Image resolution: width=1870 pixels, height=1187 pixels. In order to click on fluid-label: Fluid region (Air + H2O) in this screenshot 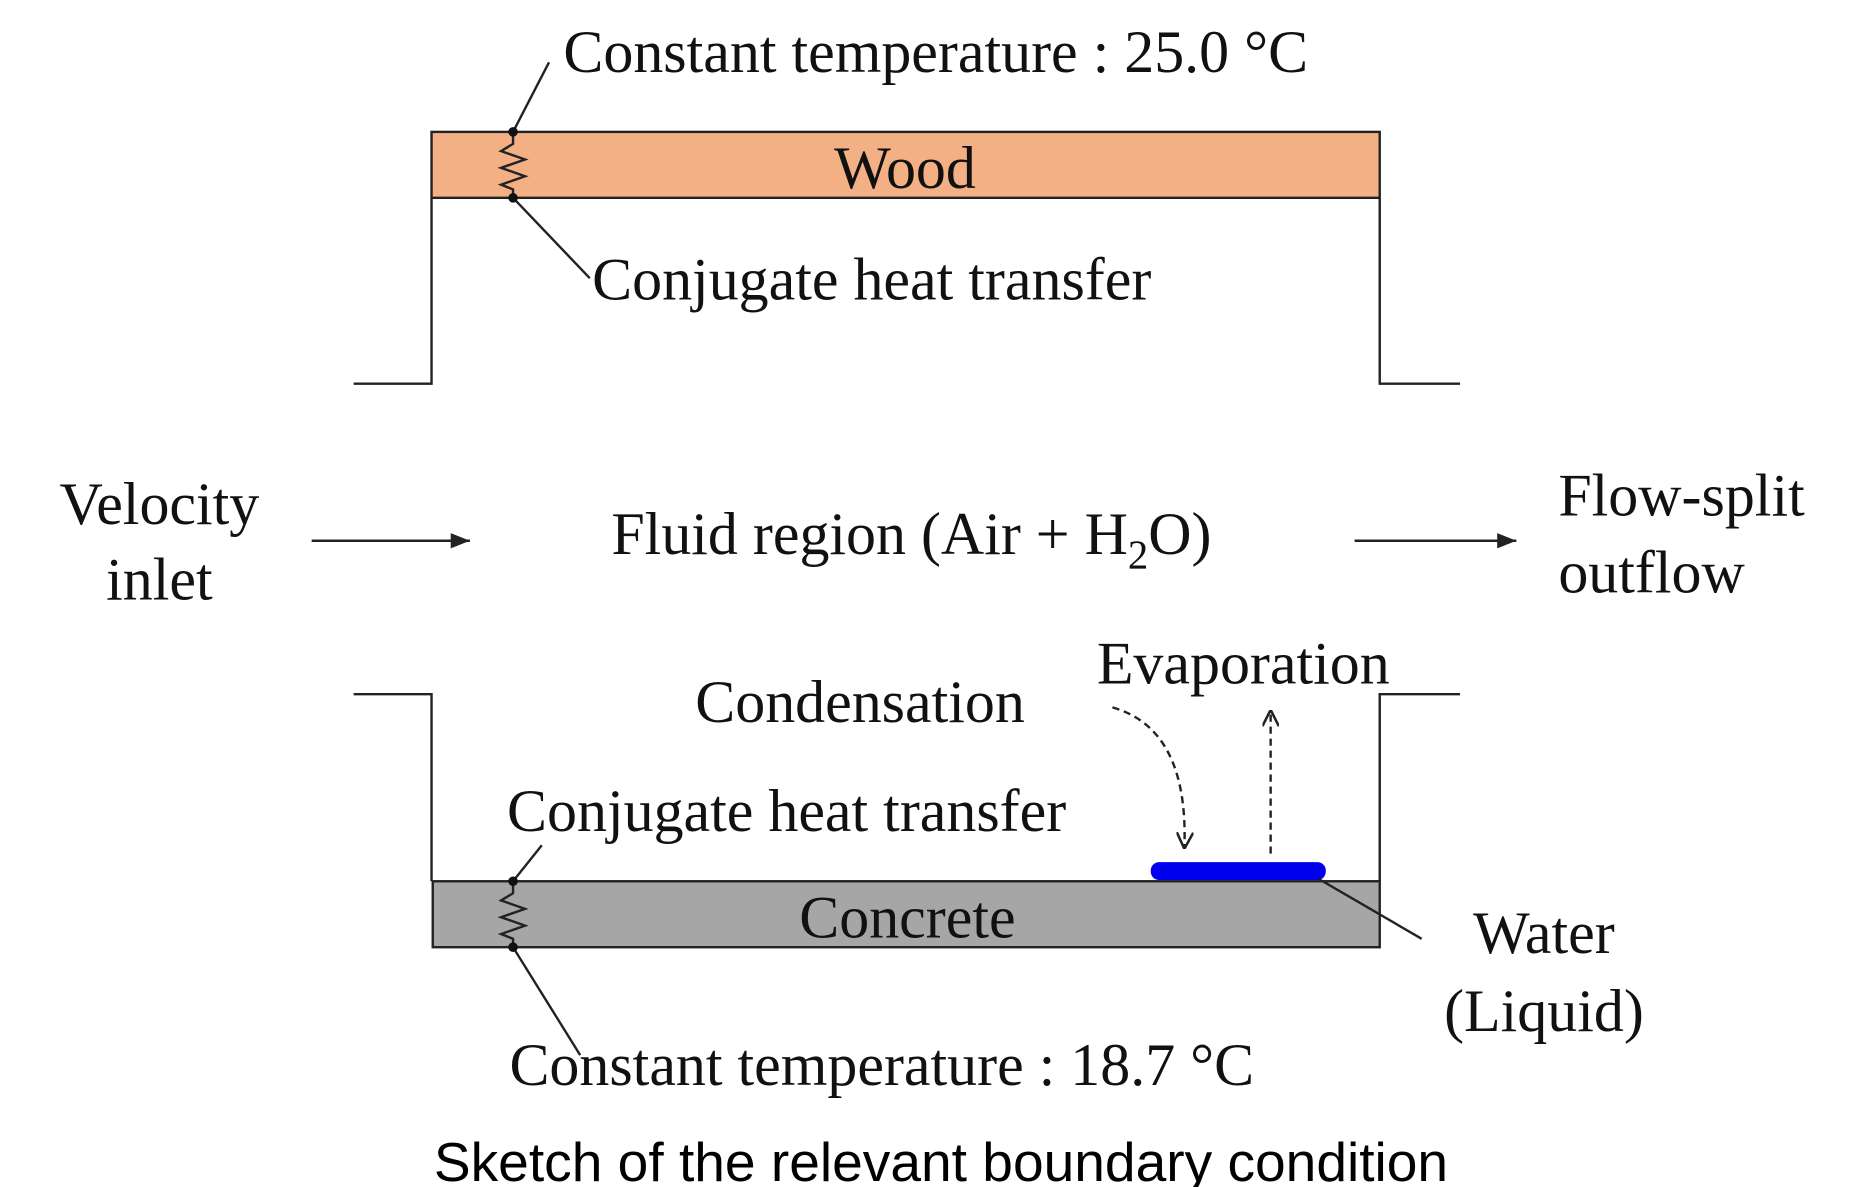, I will do `click(911, 539)`.